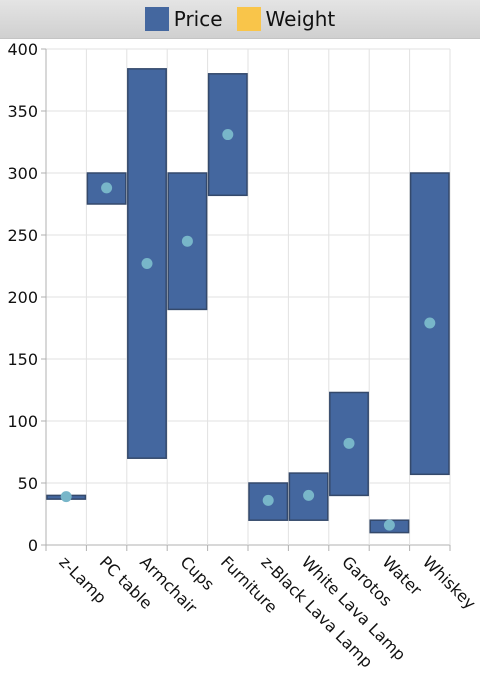 The image size is (480, 688). What do you see at coordinates (22, 421) in the screenshot?
I see `y-tick-label: 100` at bounding box center [22, 421].